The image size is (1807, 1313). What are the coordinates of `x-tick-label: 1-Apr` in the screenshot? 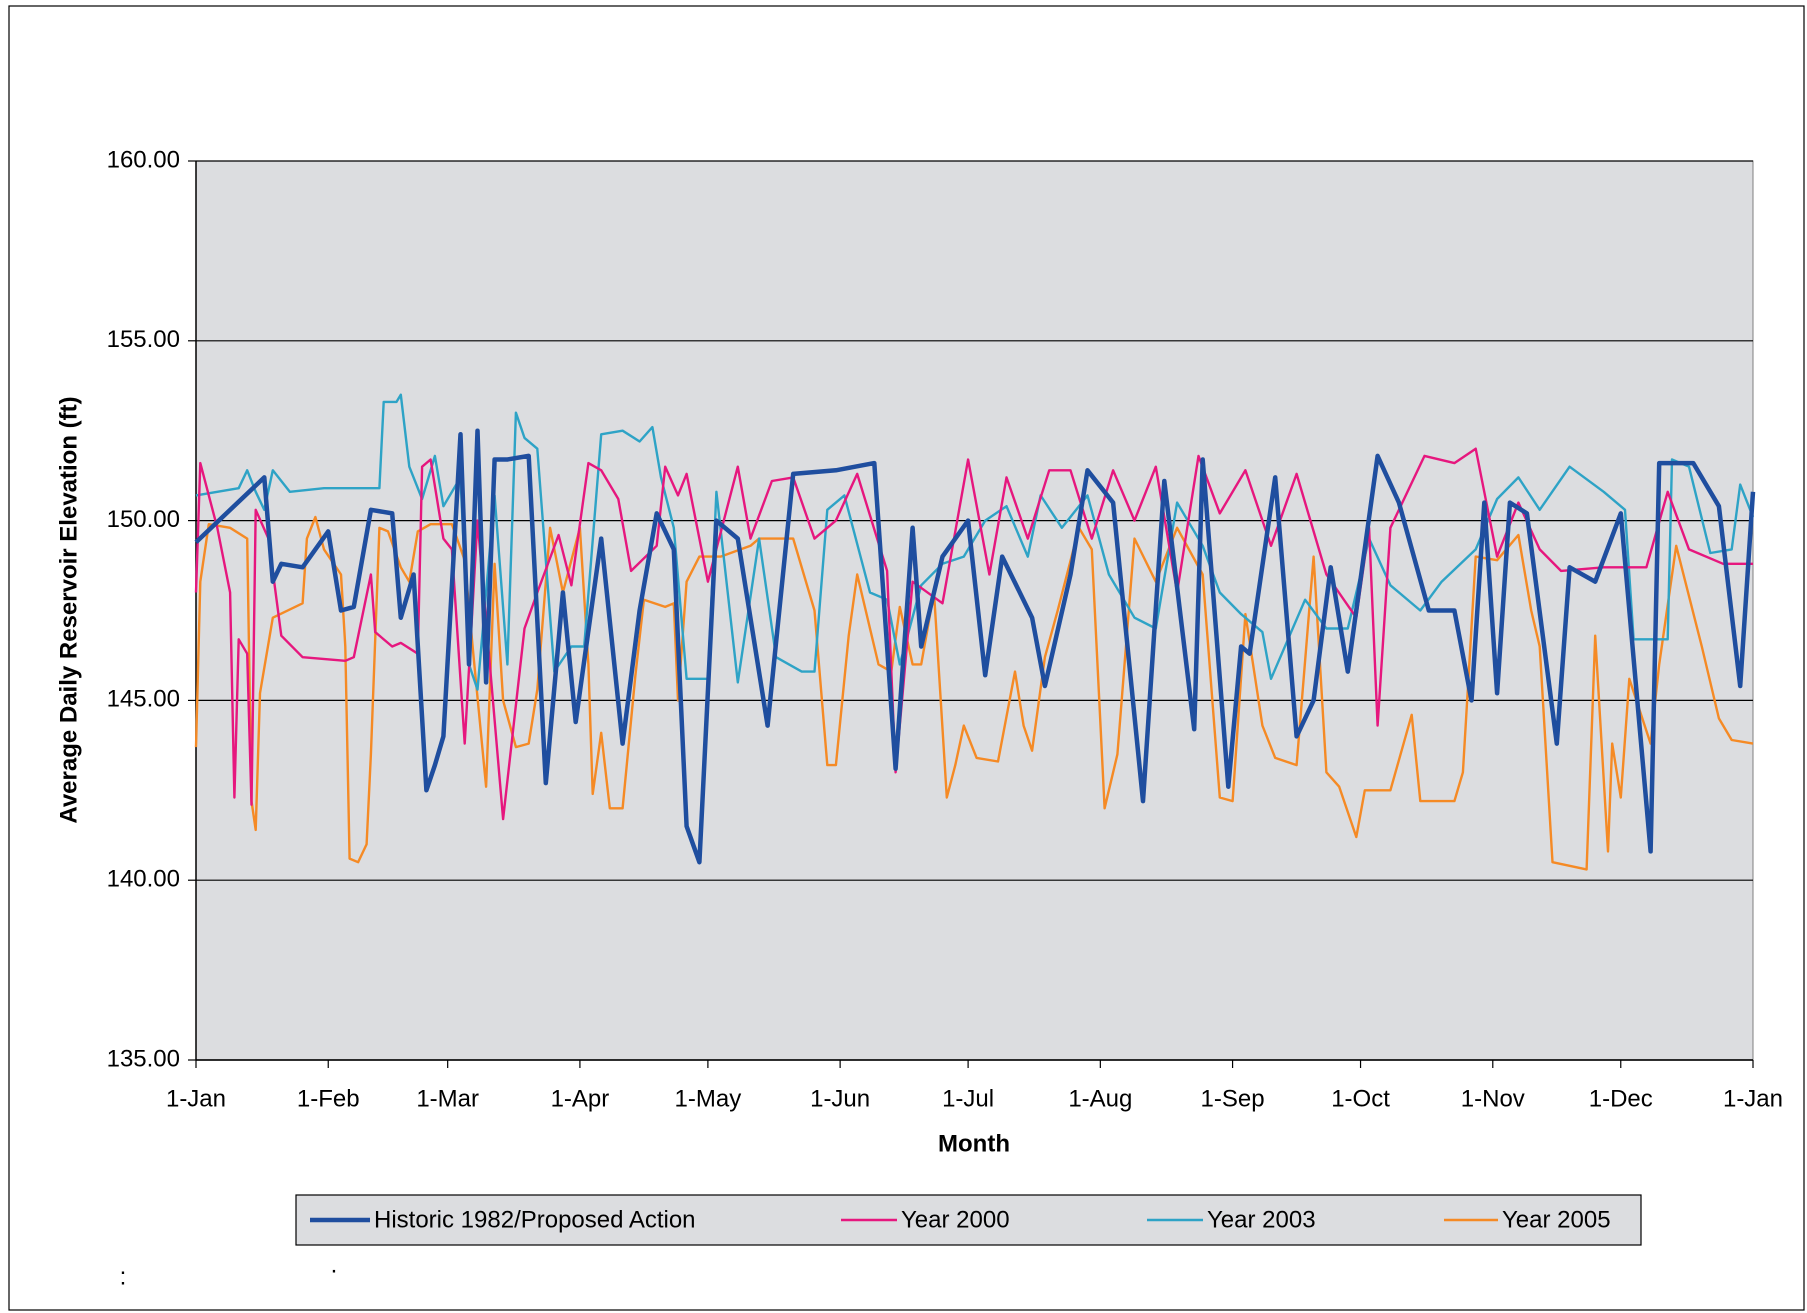 It's located at (580, 1098).